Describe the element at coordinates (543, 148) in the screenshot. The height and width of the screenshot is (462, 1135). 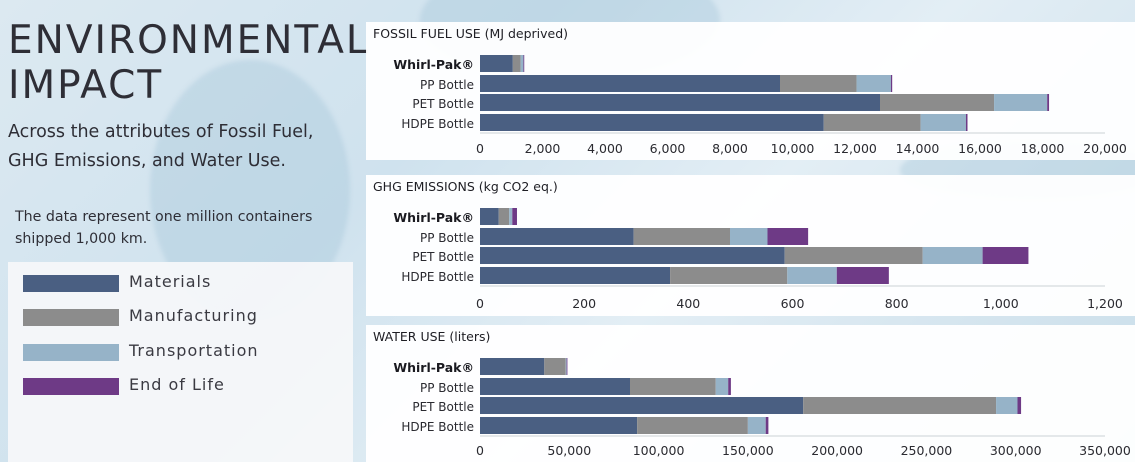
I see `x-tick-label: 2,000` at that location.